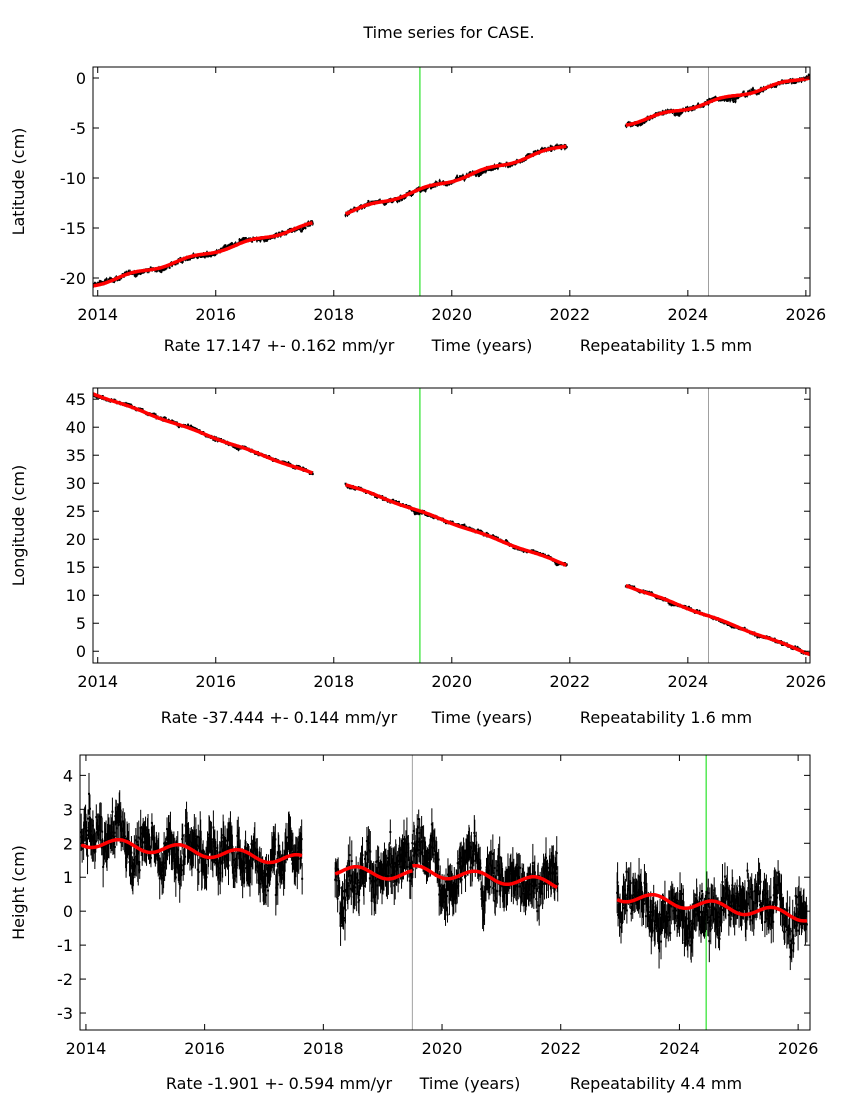 The height and width of the screenshot is (1100, 850). Describe the element at coordinates (81, 78) in the screenshot. I see `y-tick-label: 0` at that location.